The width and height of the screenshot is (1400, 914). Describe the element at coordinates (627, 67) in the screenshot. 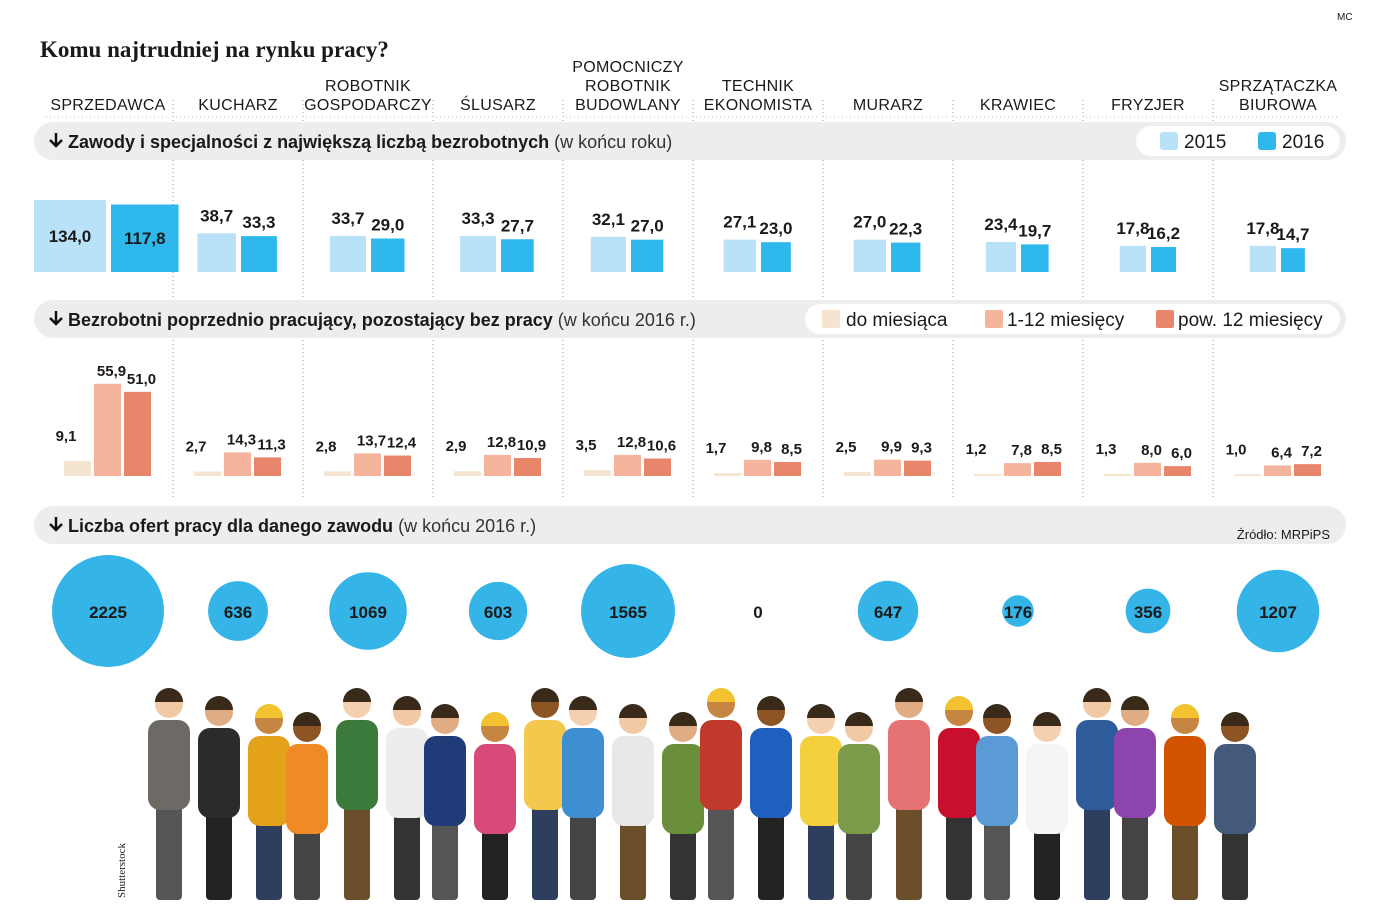

I see `profession-label: POMOCNICZY` at that location.